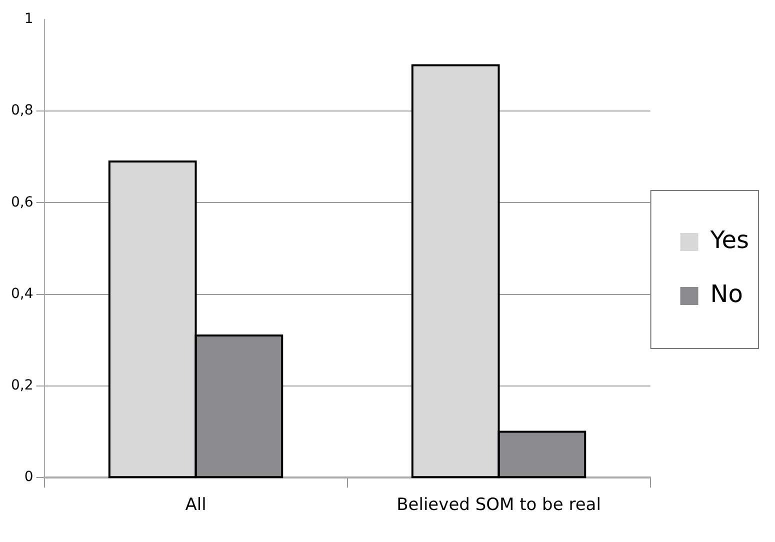 Image resolution: width=775 pixels, height=542 pixels. I want to click on x-tick-label: Believed SOM to be real, so click(498, 505).